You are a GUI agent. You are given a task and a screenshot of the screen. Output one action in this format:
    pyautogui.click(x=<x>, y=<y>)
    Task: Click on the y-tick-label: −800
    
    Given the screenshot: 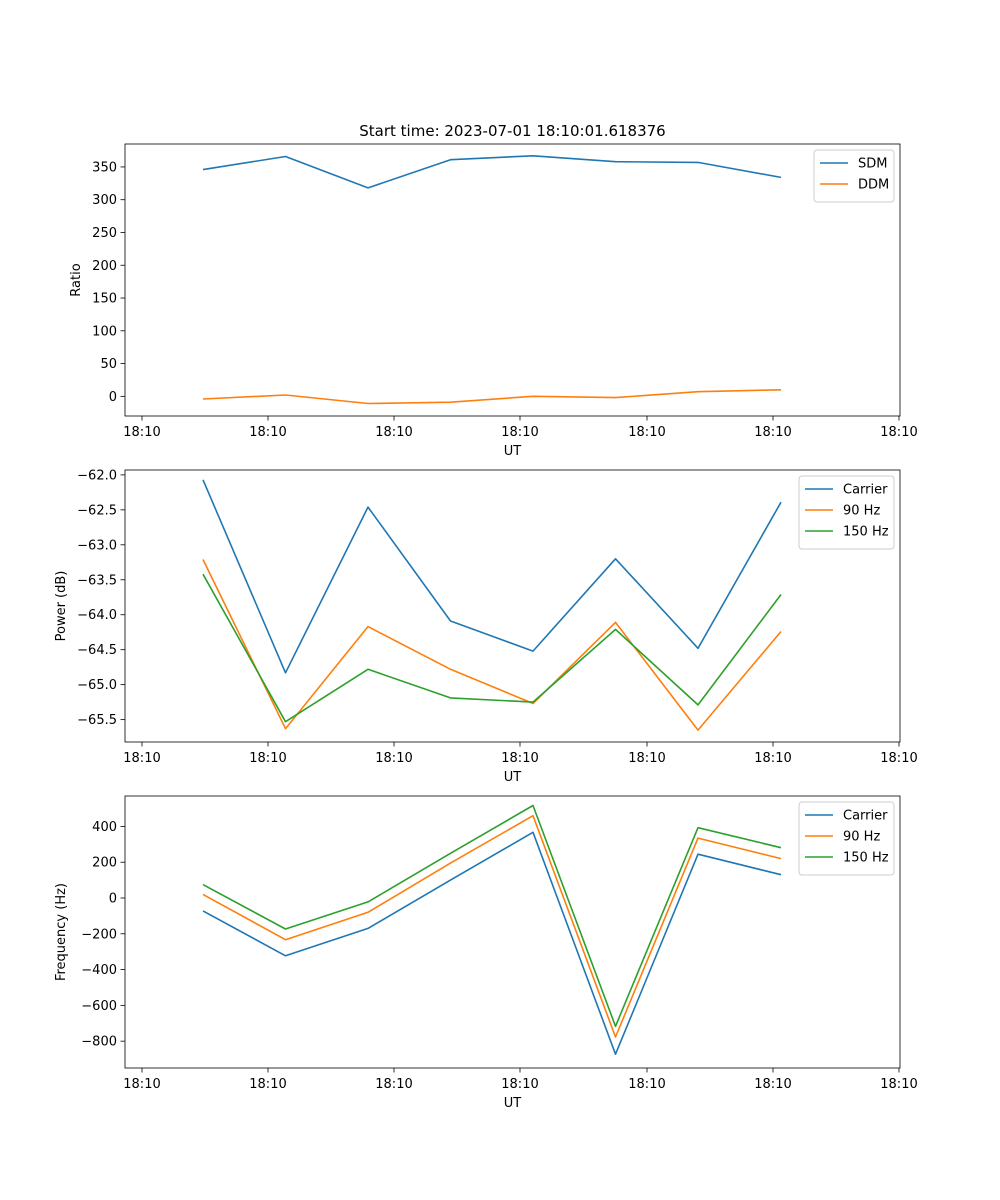 What is the action you would take?
    pyautogui.click(x=99, y=1042)
    